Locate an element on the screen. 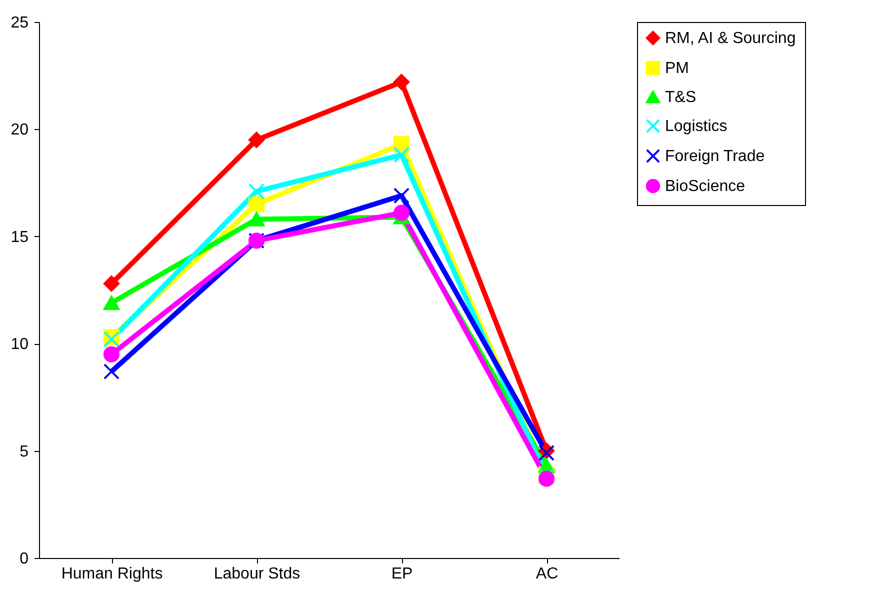 The width and height of the screenshot is (884, 596). legend-label: T&S is located at coordinates (680, 97).